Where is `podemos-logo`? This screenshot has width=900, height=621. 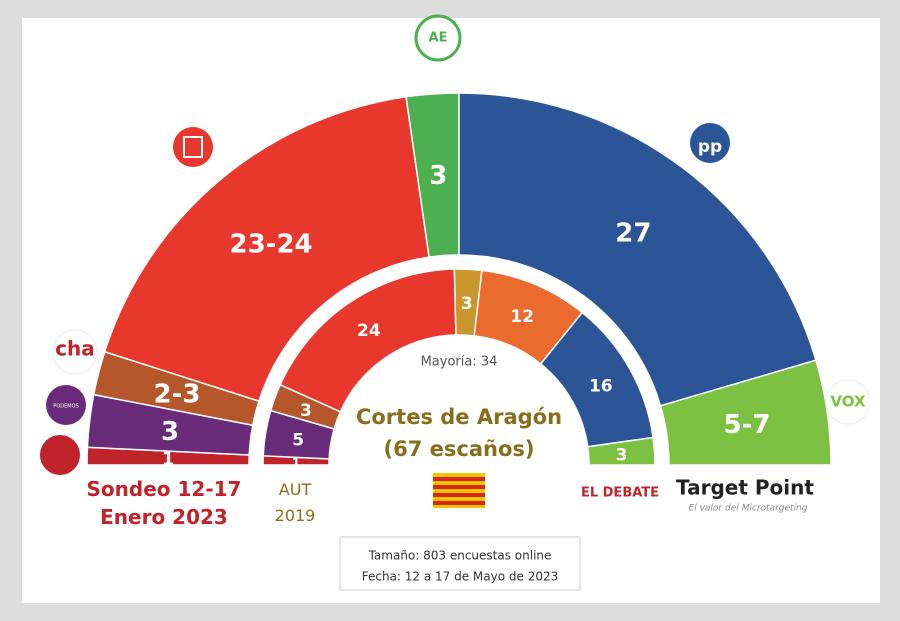
podemos-logo is located at coordinates (66, 405).